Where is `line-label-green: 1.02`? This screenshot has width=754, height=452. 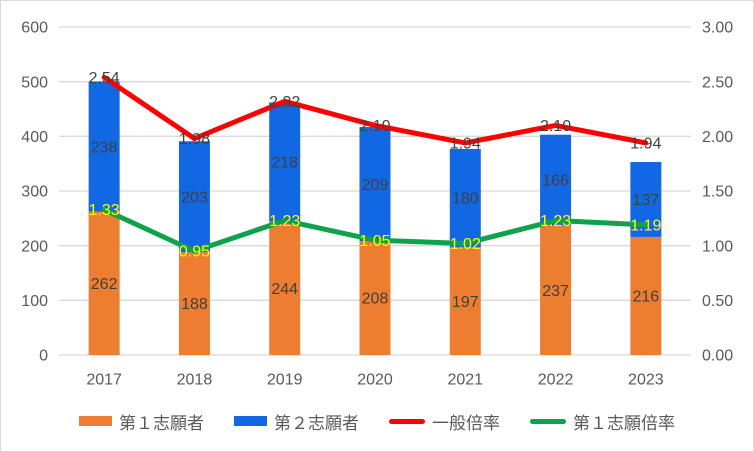 line-label-green: 1.02 is located at coordinates (465, 244).